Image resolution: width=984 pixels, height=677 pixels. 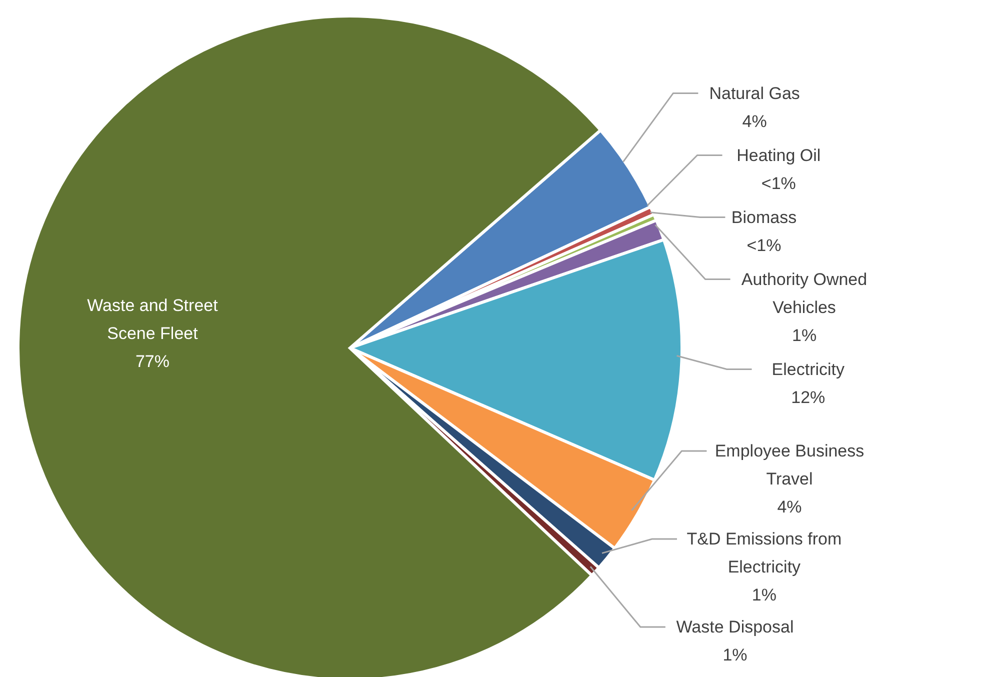 What do you see at coordinates (804, 293) in the screenshot?
I see `slice-label: Authority Owned Vehicles` at bounding box center [804, 293].